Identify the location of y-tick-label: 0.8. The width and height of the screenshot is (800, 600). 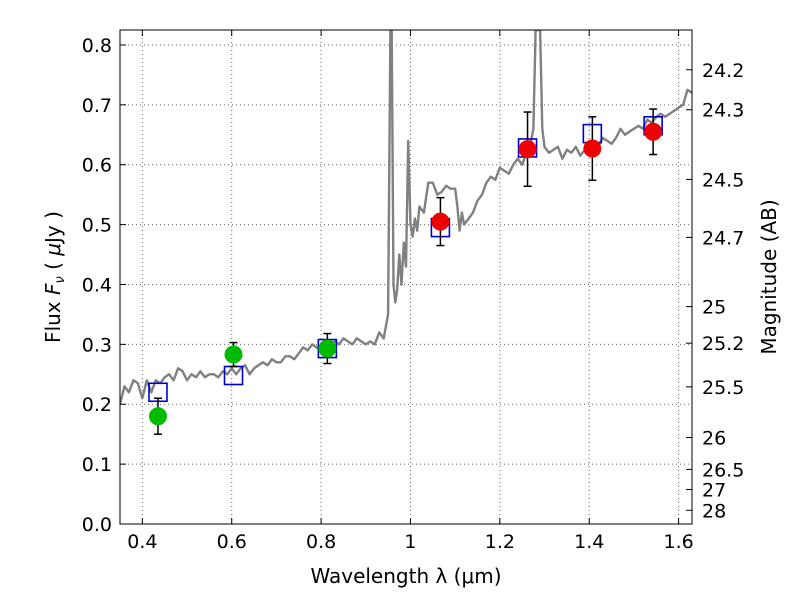
(97, 46).